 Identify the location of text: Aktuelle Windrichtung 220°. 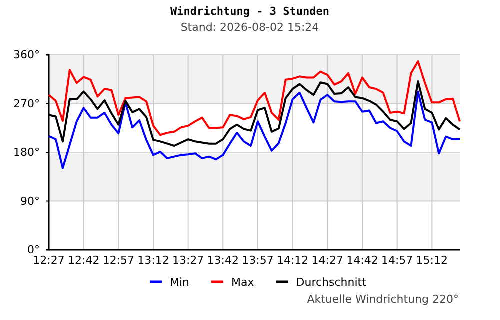
(383, 299).